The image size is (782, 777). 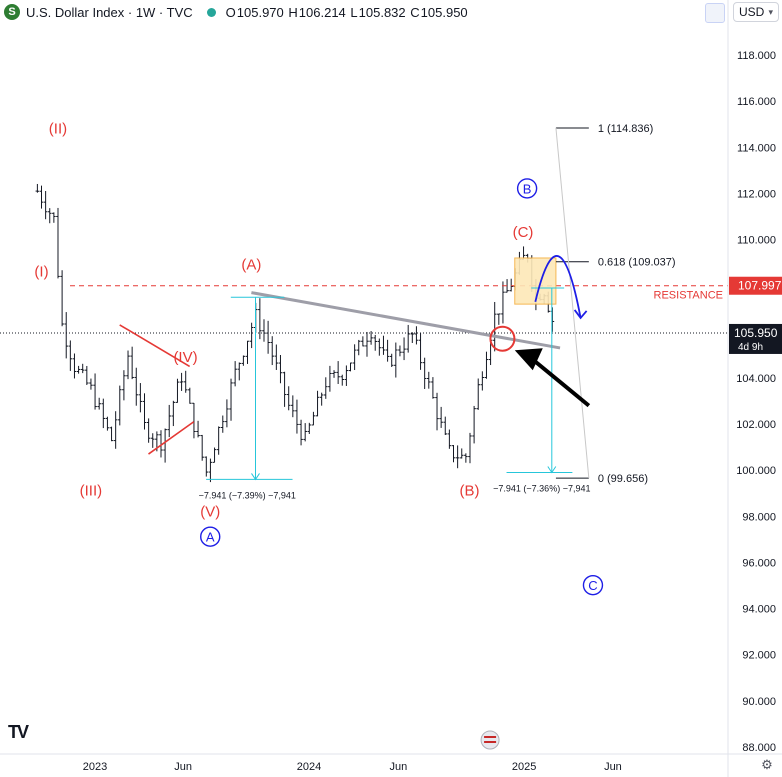 What do you see at coordinates (759, 748) in the screenshot?
I see `y-tick-label: 88.000` at bounding box center [759, 748].